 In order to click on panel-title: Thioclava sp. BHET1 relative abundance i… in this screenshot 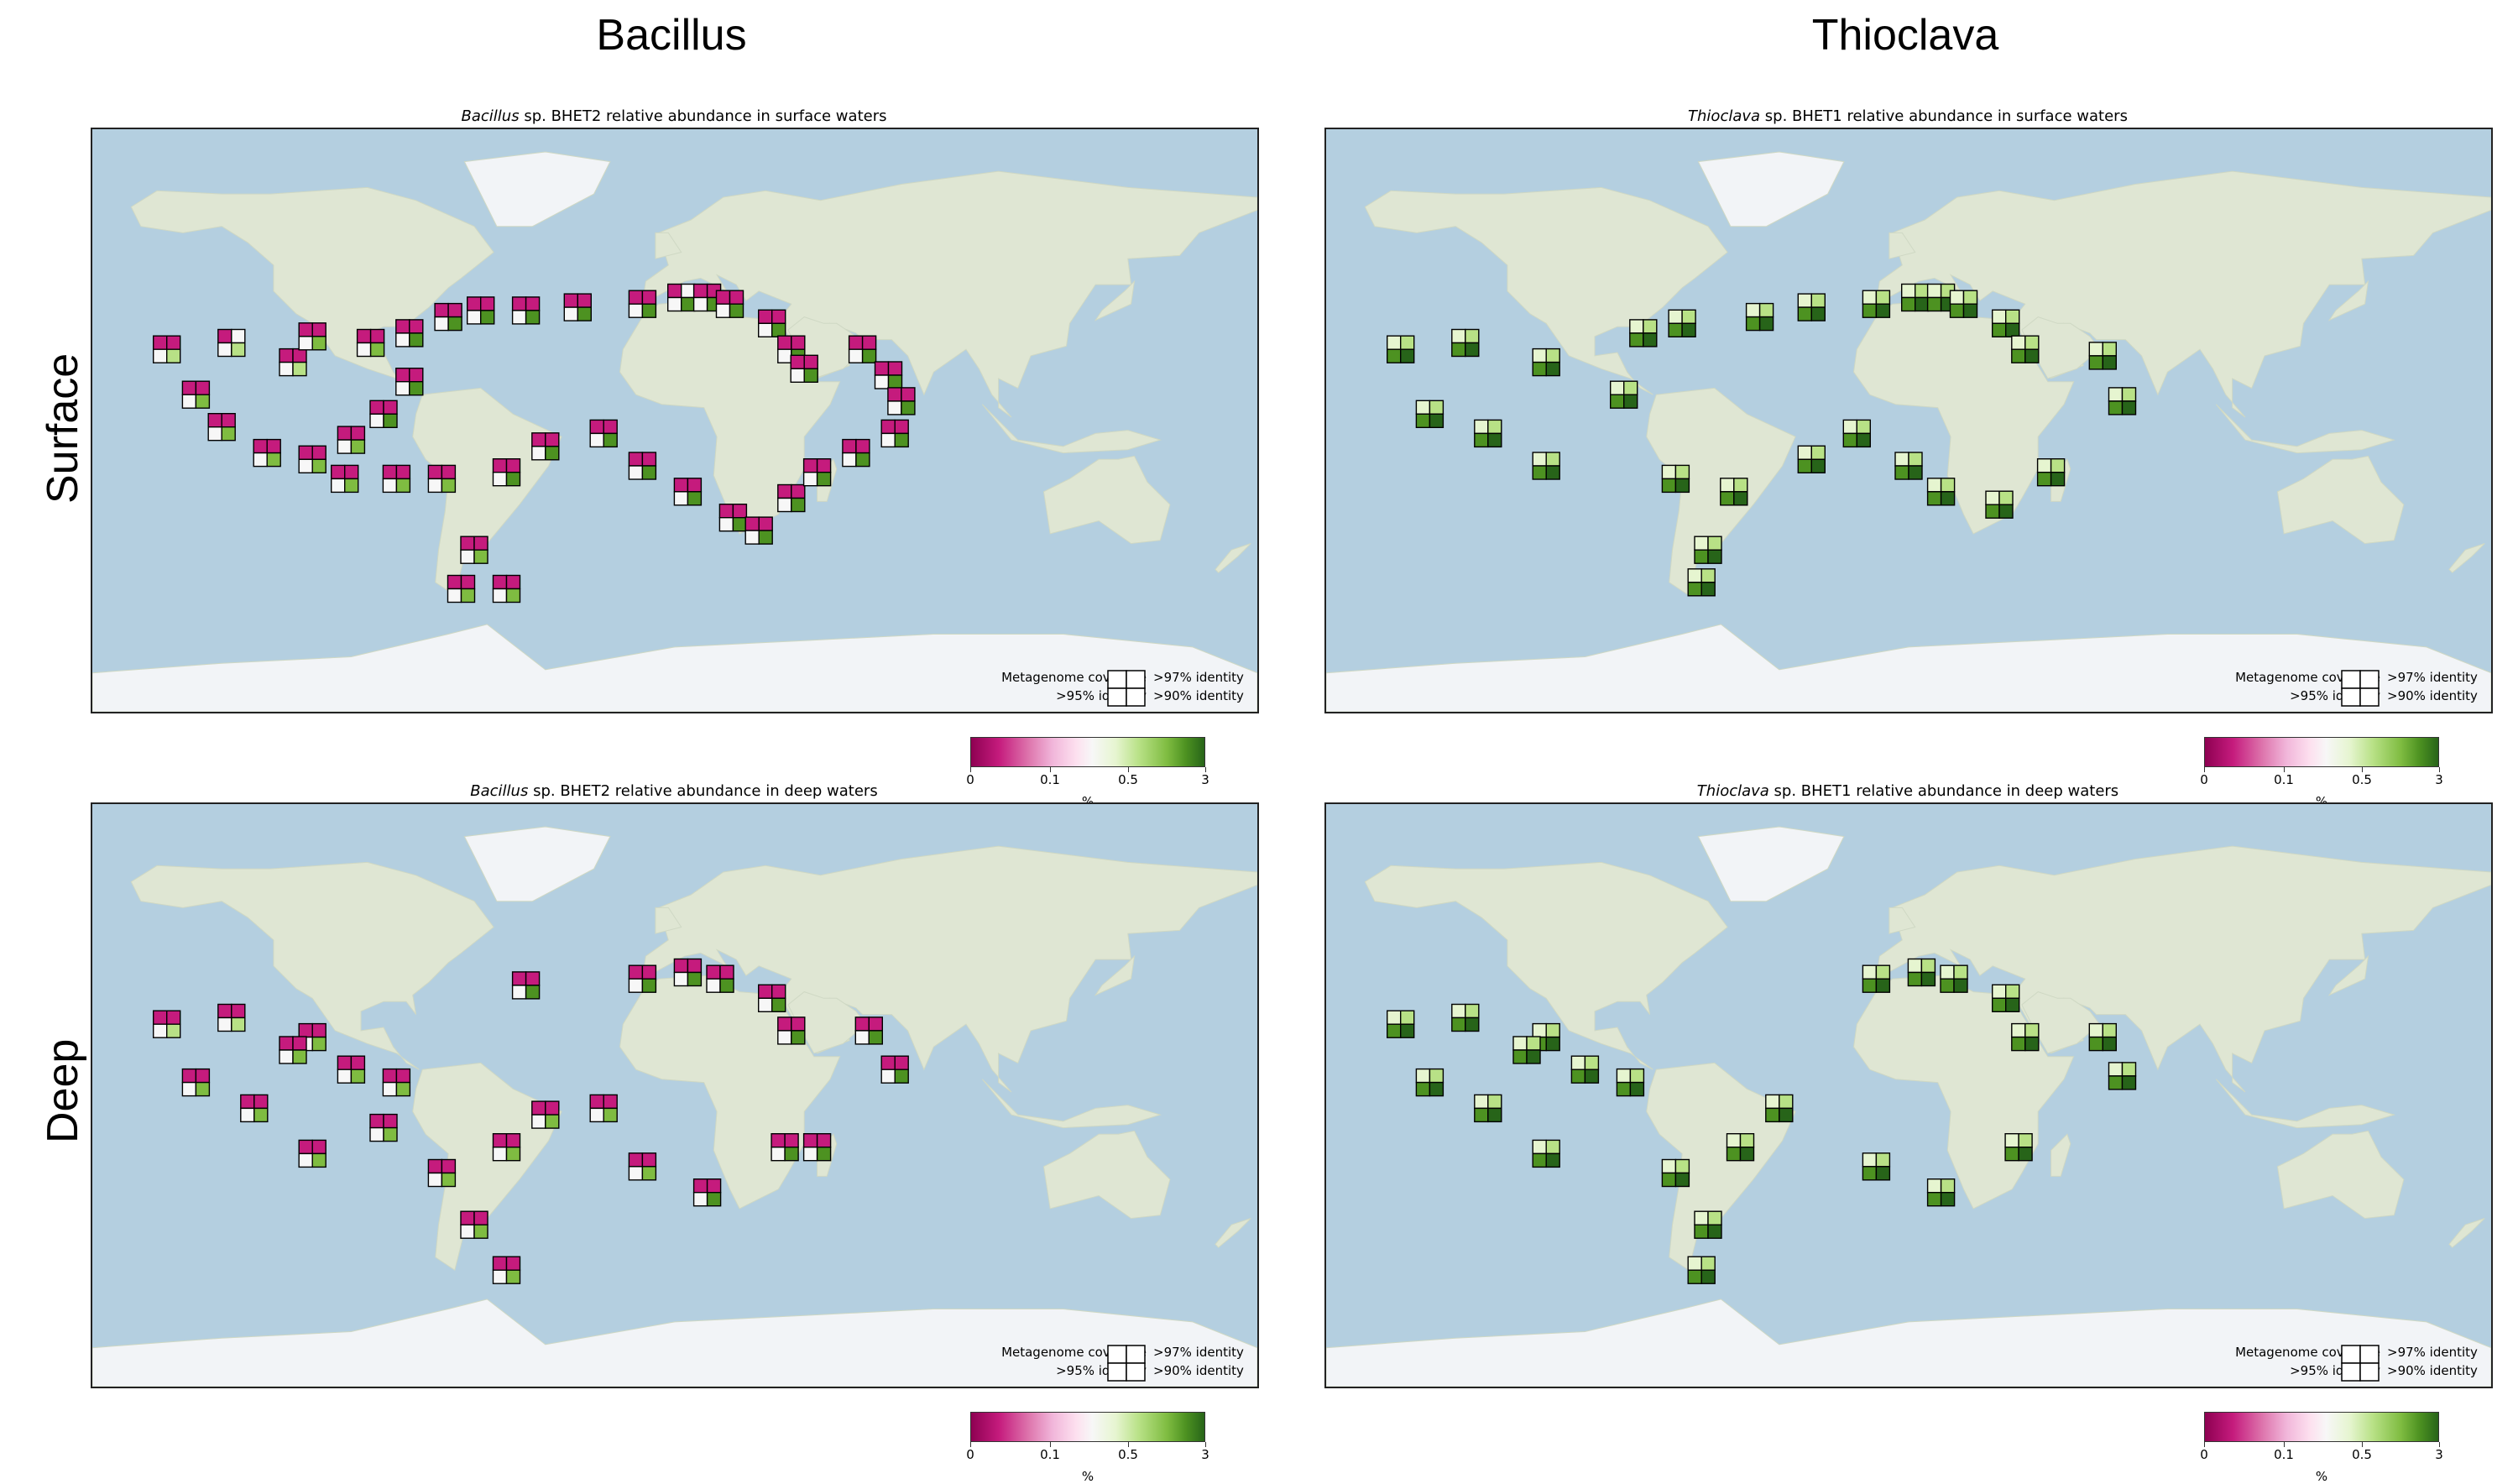, I will do `click(1908, 791)`.